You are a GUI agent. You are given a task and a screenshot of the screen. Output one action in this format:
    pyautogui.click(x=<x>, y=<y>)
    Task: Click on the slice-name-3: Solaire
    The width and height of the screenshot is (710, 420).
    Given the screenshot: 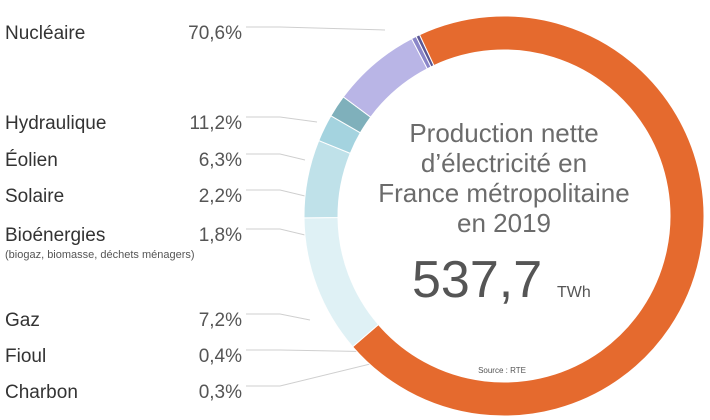 What is the action you would take?
    pyautogui.click(x=34, y=196)
    